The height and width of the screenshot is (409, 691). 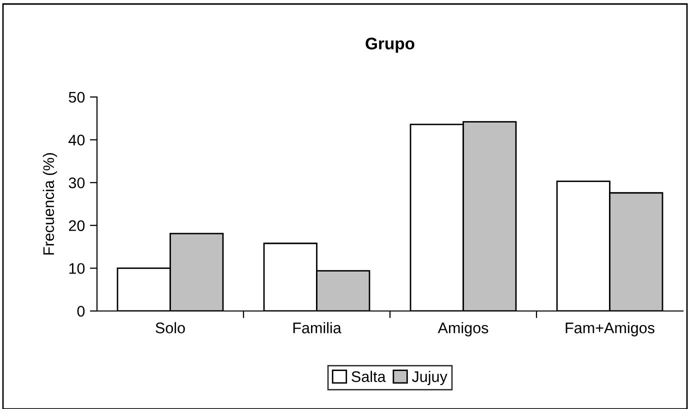 I want to click on x-tick-label: Familia, so click(x=317, y=328).